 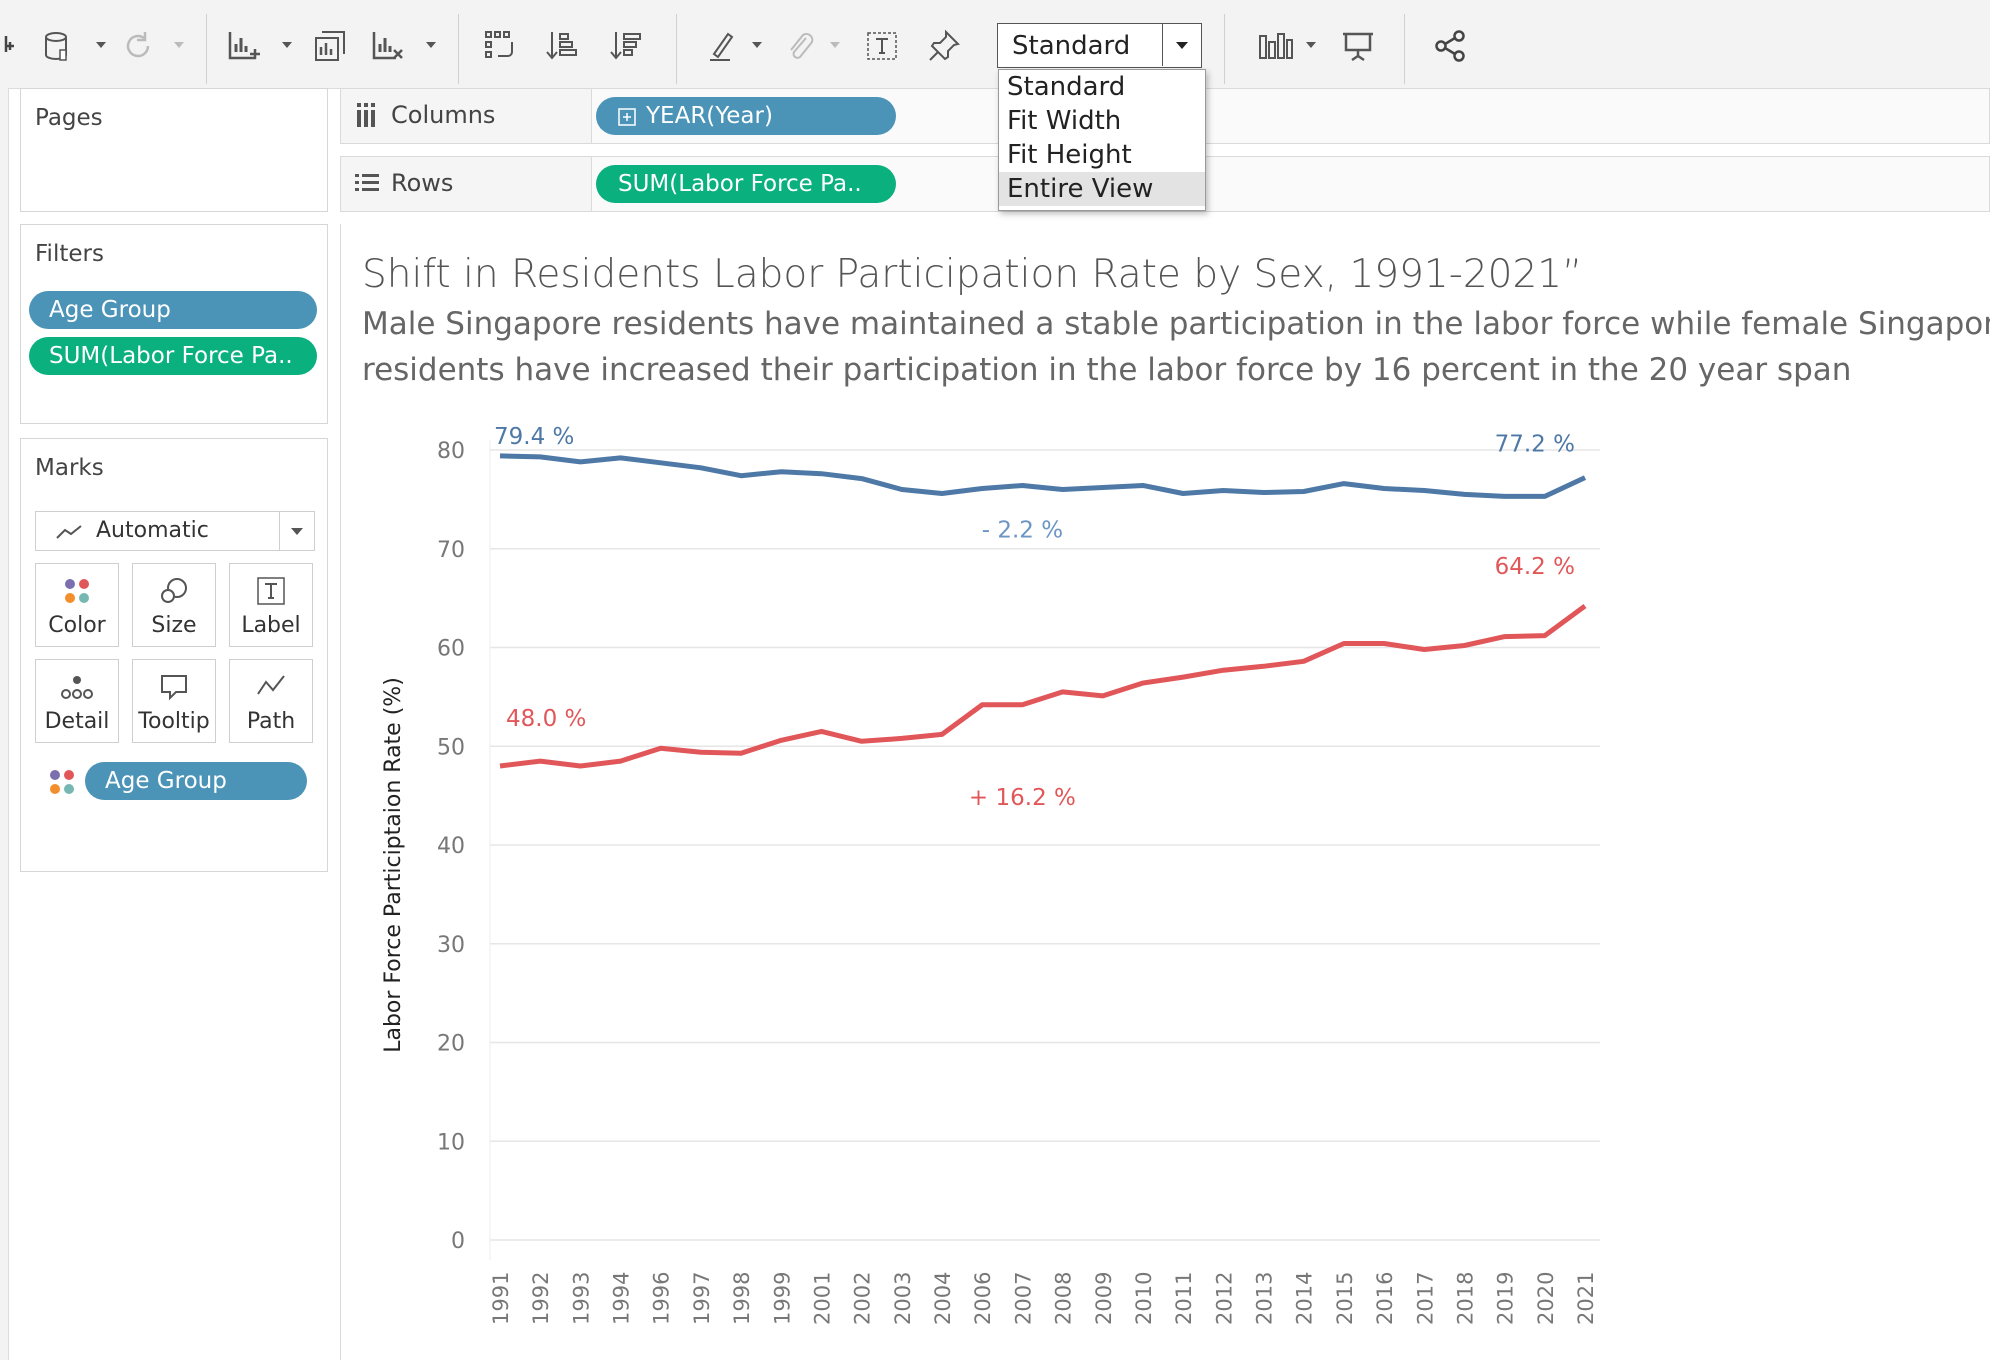 I want to click on columns-pill-year: YEAR(Year), so click(x=746, y=116).